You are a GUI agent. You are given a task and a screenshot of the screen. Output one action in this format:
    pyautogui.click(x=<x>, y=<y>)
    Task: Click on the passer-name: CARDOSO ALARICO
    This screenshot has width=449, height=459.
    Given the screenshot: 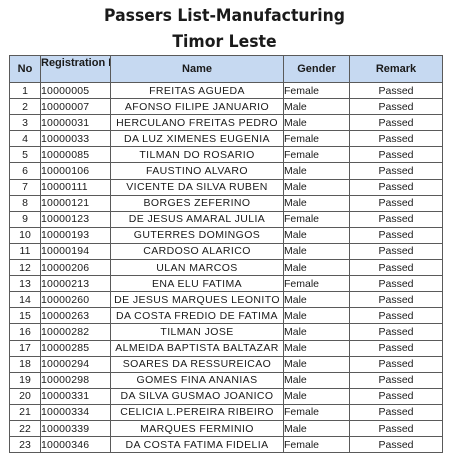 What is the action you would take?
    pyautogui.click(x=197, y=251)
    